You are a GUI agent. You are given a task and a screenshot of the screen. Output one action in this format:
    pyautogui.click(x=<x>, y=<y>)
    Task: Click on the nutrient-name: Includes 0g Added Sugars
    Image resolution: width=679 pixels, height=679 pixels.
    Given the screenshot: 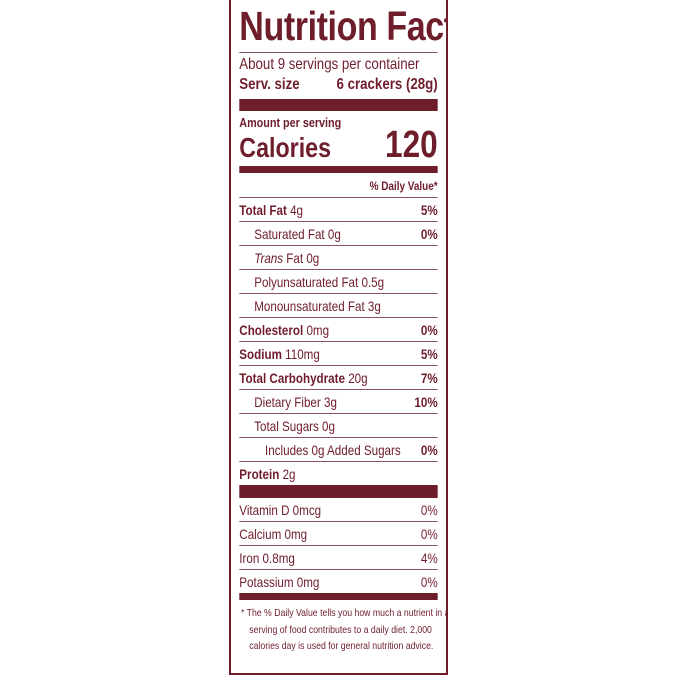 What is the action you would take?
    pyautogui.click(x=333, y=450)
    